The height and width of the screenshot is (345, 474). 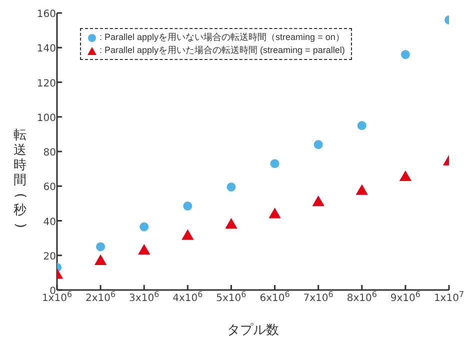 I want to click on y-tick-label: 40, so click(x=49, y=222).